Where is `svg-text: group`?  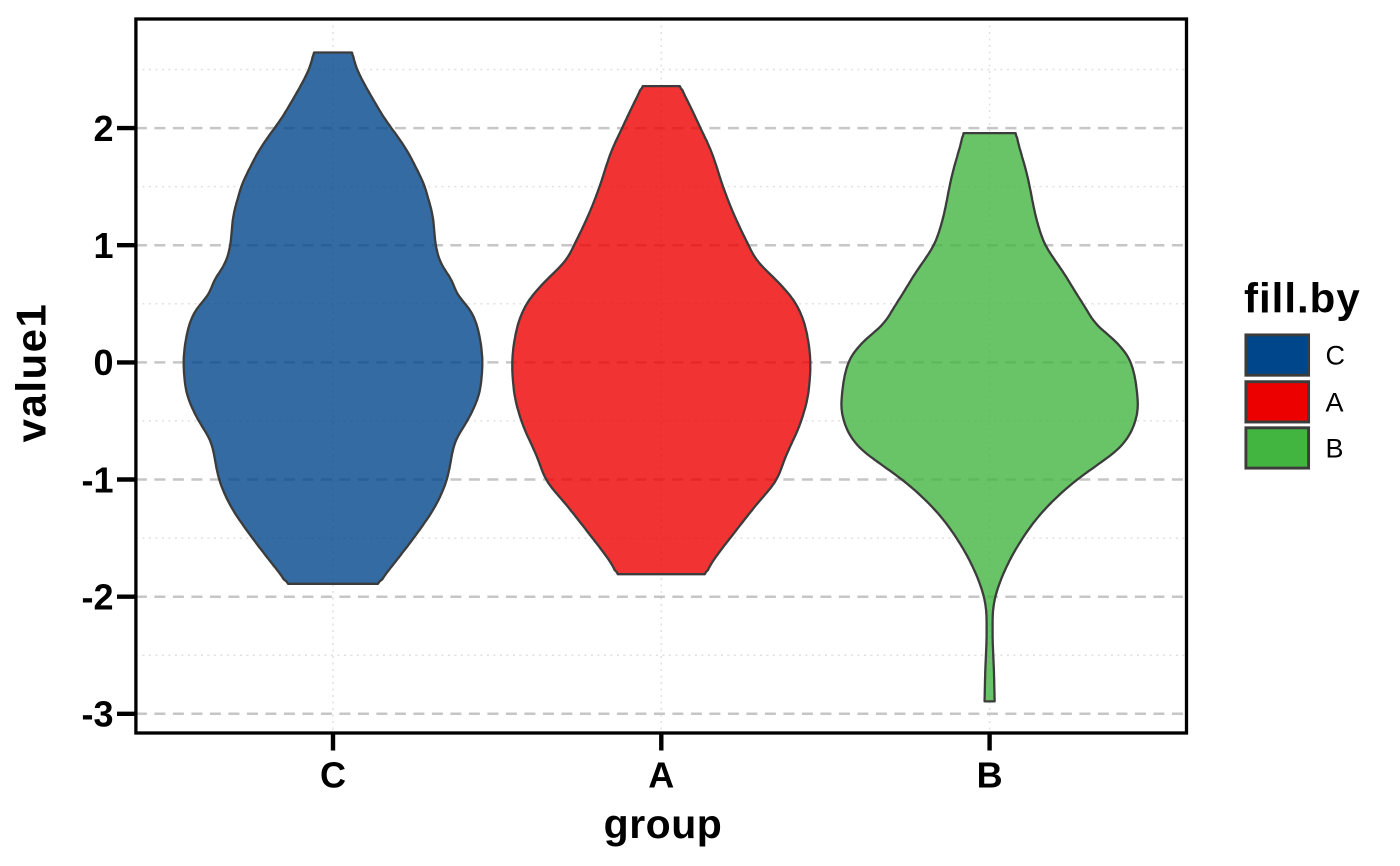
svg-text: group is located at coordinates (663, 824).